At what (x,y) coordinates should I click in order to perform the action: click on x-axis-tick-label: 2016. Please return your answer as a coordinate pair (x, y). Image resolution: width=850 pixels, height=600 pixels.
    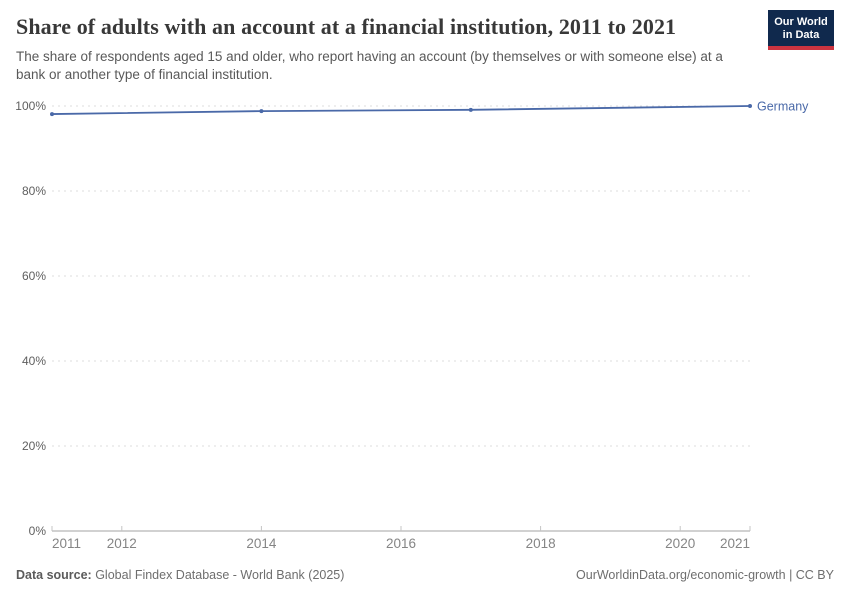
    Looking at the image, I should click on (401, 543).